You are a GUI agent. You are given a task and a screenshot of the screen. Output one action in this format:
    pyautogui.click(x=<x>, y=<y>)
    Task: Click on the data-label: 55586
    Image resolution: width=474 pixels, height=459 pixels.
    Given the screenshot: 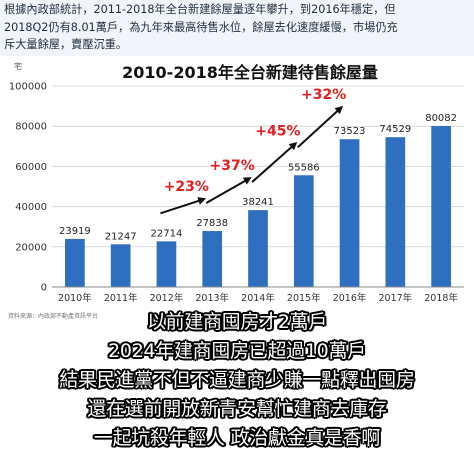 What is the action you would take?
    pyautogui.click(x=304, y=167)
    